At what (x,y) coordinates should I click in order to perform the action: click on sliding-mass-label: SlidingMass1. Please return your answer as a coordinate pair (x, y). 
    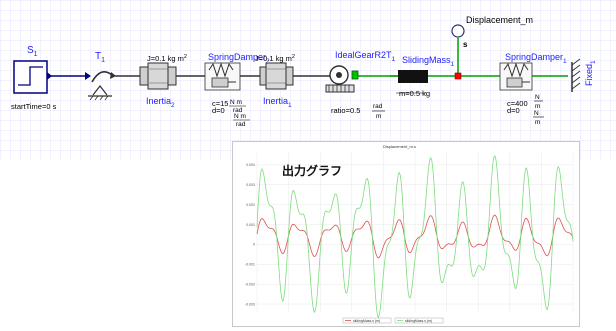
    Looking at the image, I should click on (428, 61).